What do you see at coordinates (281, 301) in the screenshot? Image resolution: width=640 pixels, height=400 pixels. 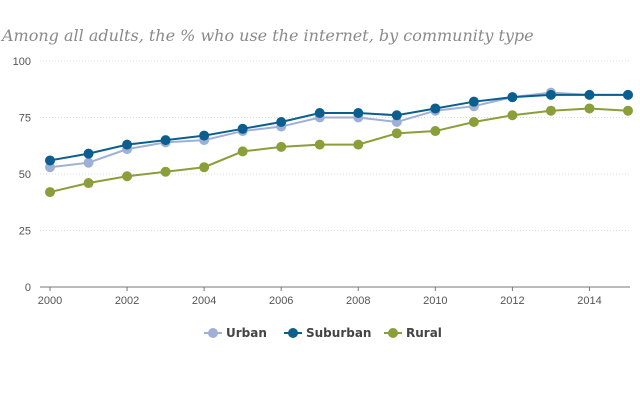 I see `x-tick-label: 2006` at bounding box center [281, 301].